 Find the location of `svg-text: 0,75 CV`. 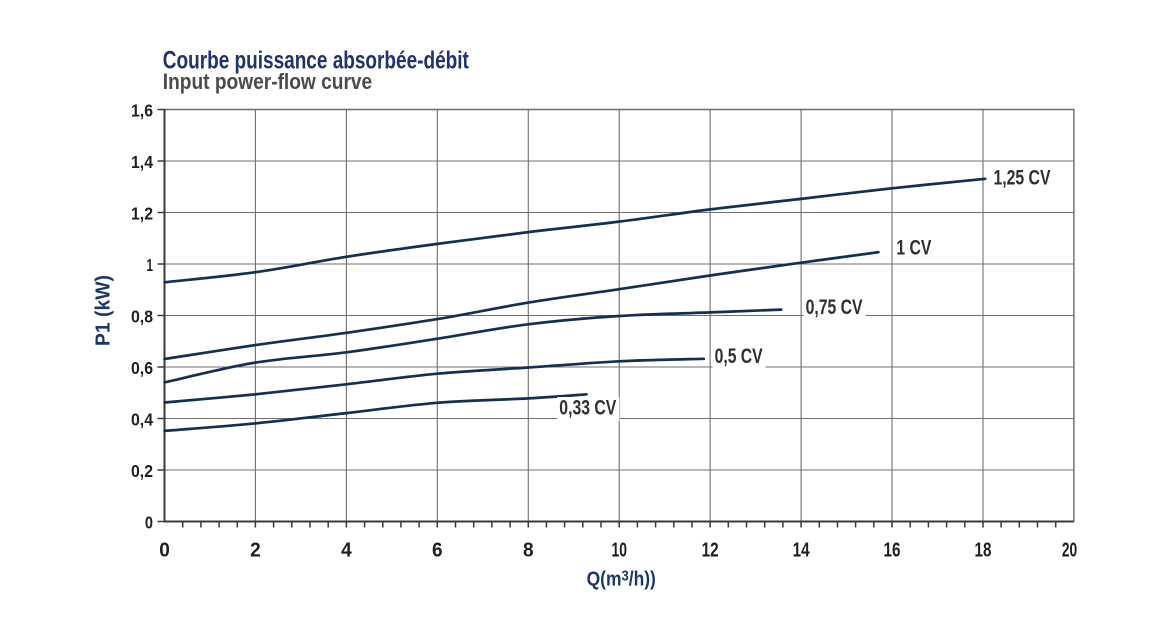

svg-text: 0,75 CV is located at coordinates (834, 307).